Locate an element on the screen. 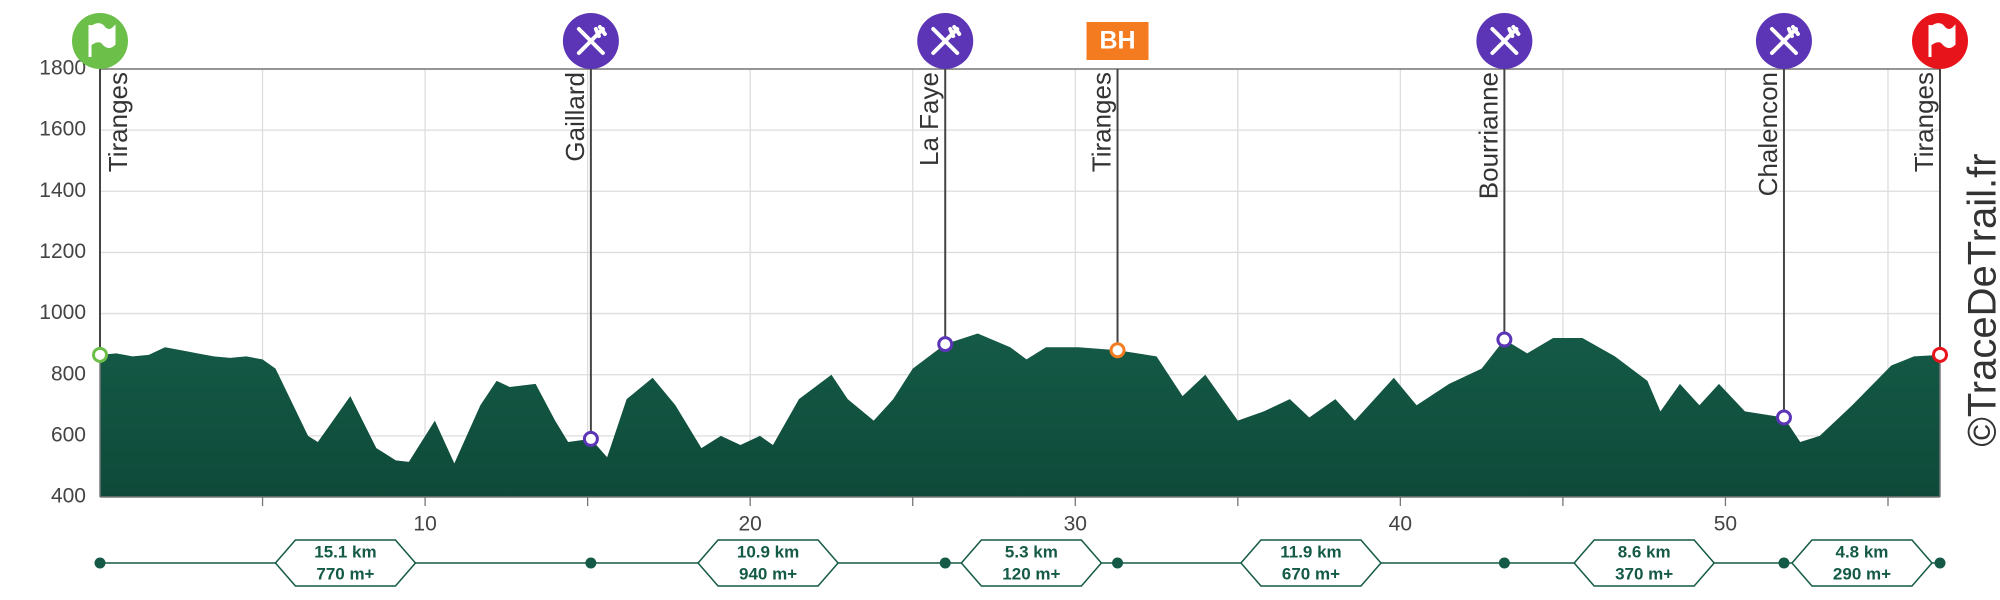  segment-distance: 4.8 km is located at coordinates (1862, 551).